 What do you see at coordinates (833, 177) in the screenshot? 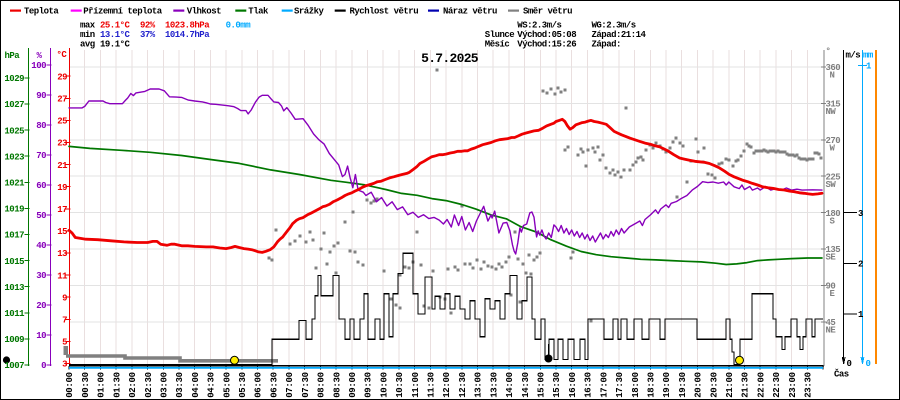
I see `svg-text: 225` at bounding box center [833, 177].